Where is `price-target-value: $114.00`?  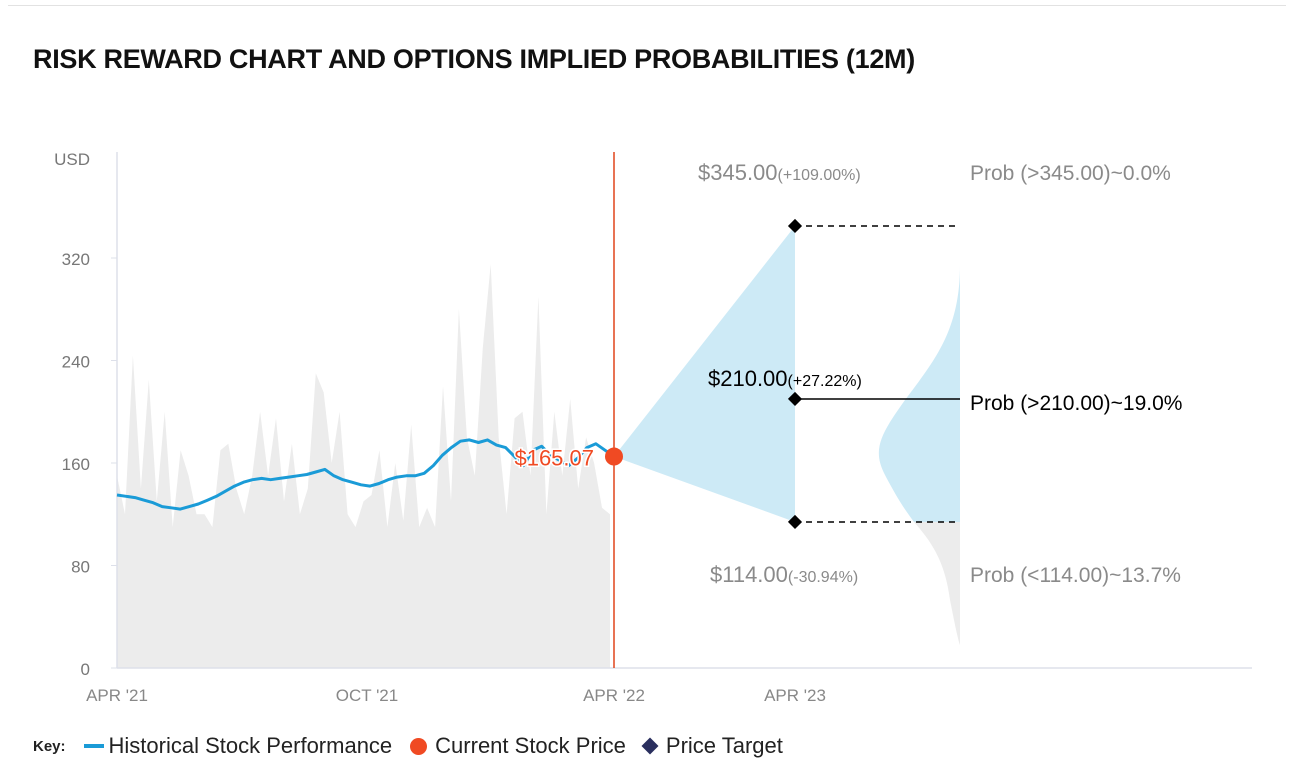 price-target-value: $114.00 is located at coordinates (749, 574).